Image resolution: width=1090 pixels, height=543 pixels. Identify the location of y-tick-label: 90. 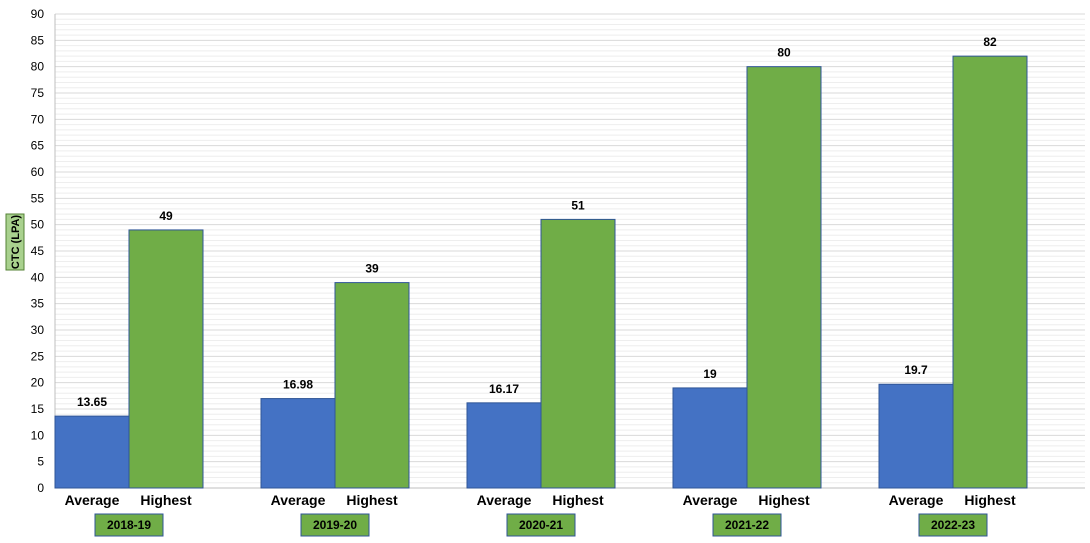
(38, 14).